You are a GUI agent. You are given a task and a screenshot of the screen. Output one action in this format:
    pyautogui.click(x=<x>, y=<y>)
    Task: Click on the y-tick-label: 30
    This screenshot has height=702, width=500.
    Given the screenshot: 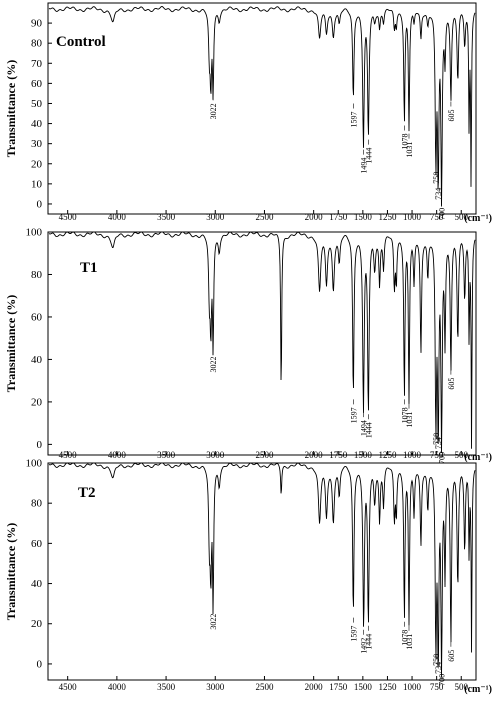 What is the action you would take?
    pyautogui.click(x=37, y=144)
    